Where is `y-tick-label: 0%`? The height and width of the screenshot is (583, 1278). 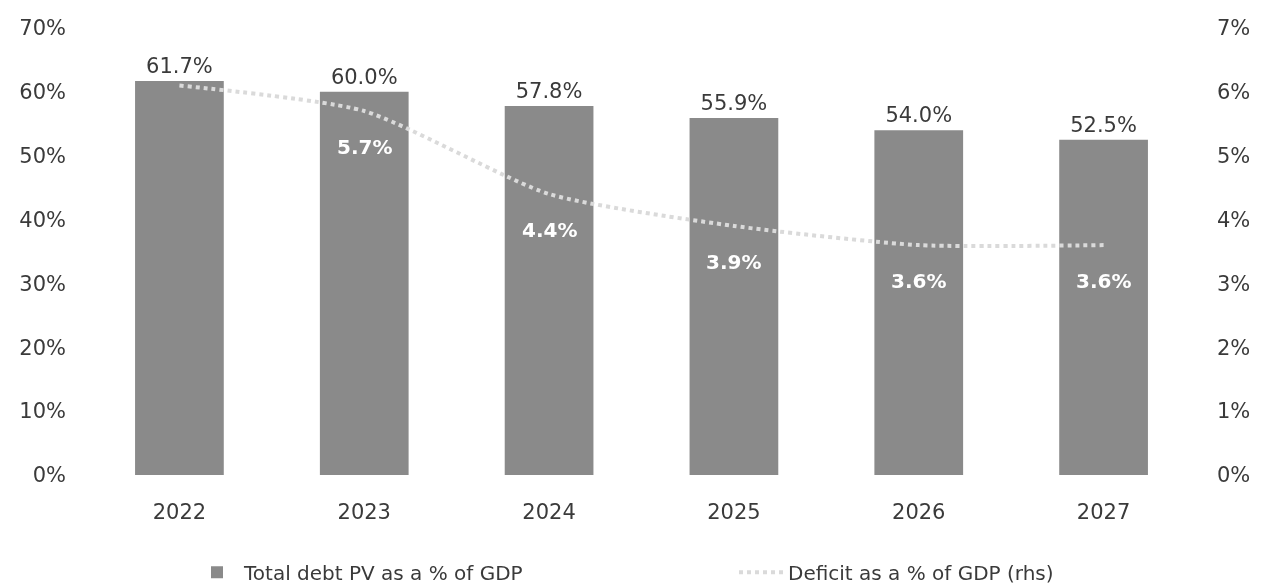
y-tick-label: 0% is located at coordinates (49, 475).